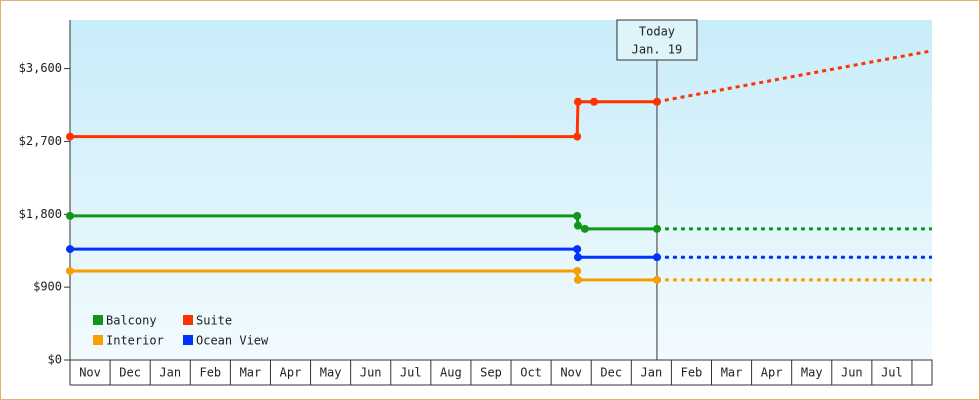 The height and width of the screenshot is (400, 980). What do you see at coordinates (214, 321) in the screenshot?
I see `legend-label: Suite` at bounding box center [214, 321].